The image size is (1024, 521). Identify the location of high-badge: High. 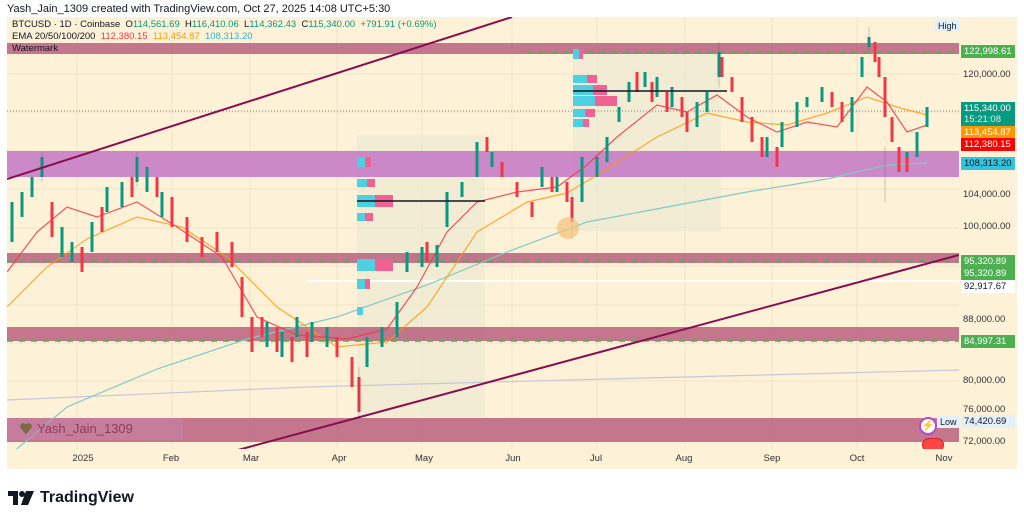
(947, 26).